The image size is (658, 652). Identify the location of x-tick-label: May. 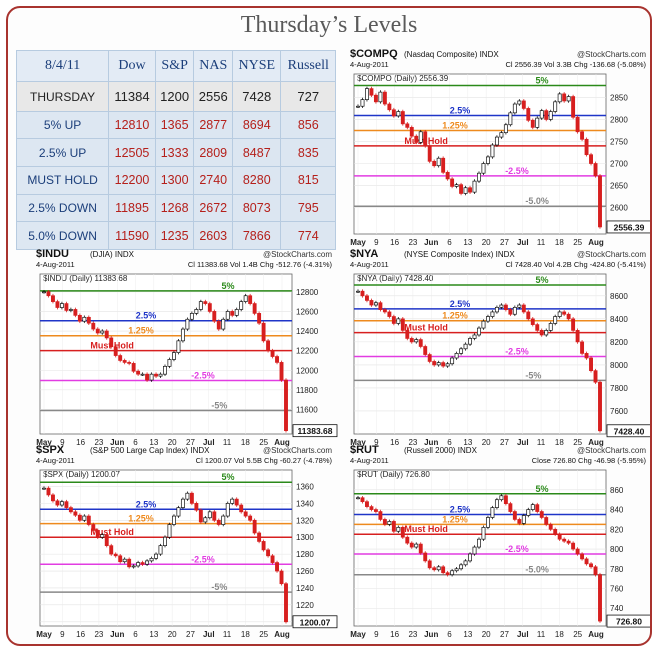
(44, 442).